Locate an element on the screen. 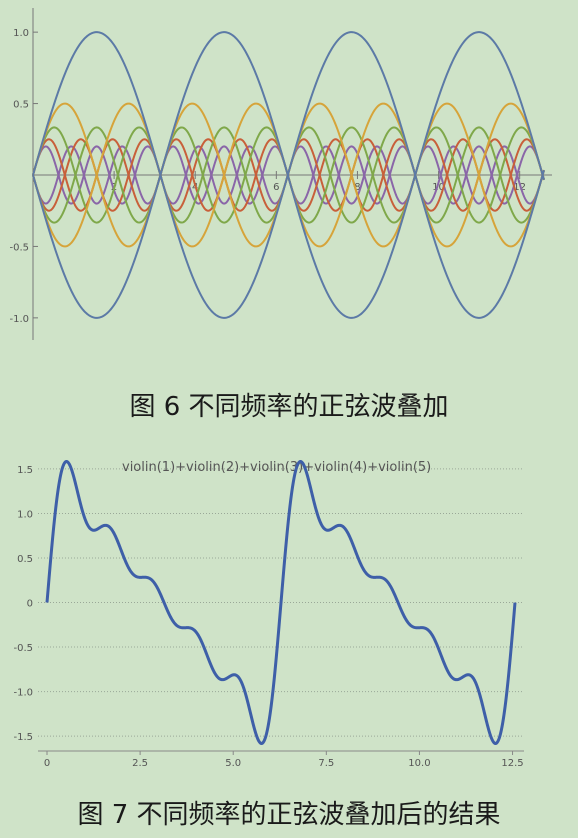  chart2-x-tick-label: 2.5 is located at coordinates (140, 763).